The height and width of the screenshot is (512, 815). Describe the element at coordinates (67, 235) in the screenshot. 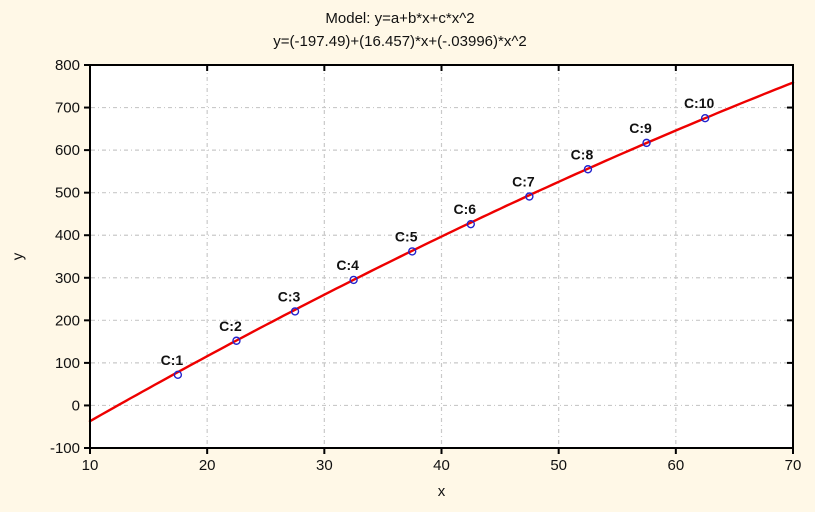

I see `y-tick-label: 400` at that location.